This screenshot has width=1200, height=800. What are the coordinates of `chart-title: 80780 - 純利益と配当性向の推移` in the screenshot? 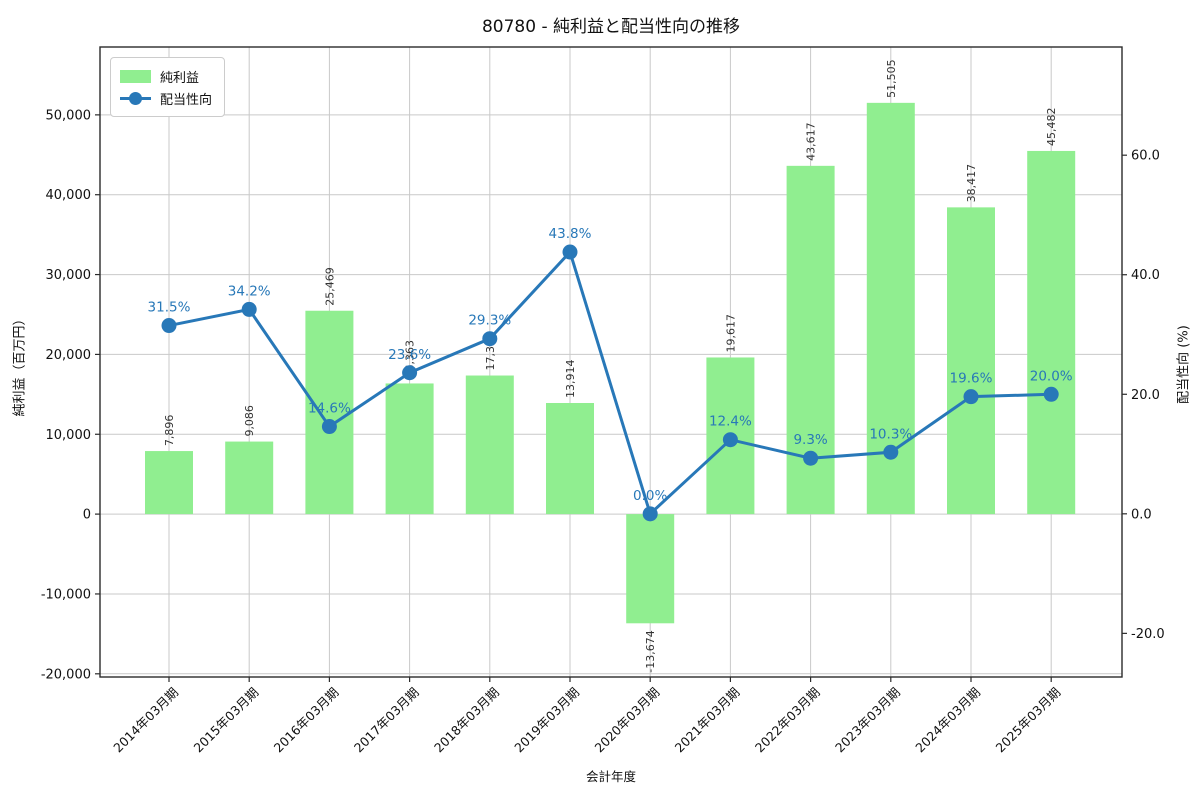 It's located at (611, 27).